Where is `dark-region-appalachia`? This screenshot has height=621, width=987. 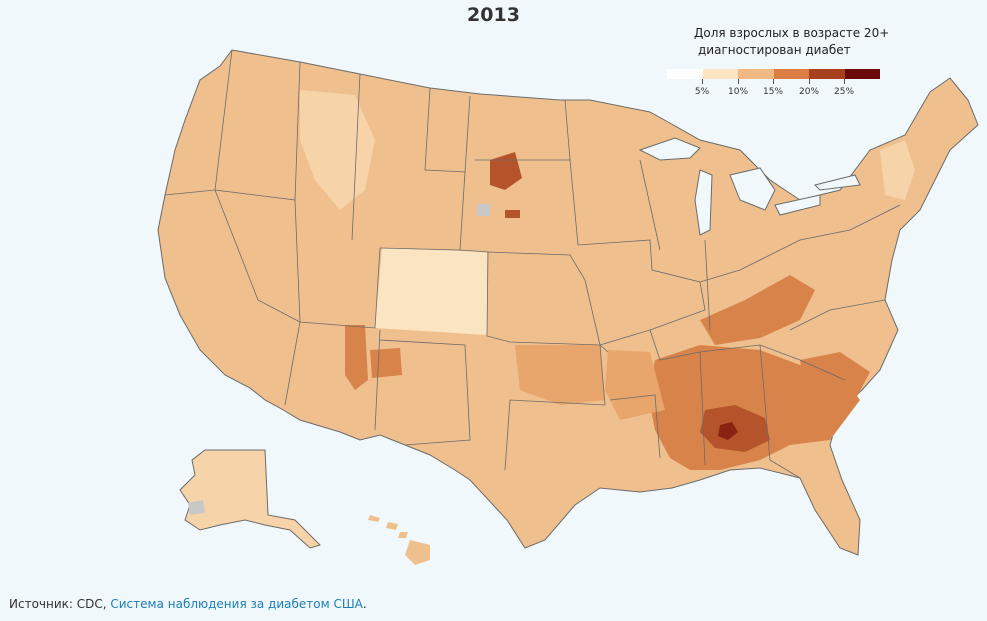 dark-region-appalachia is located at coordinates (757, 310).